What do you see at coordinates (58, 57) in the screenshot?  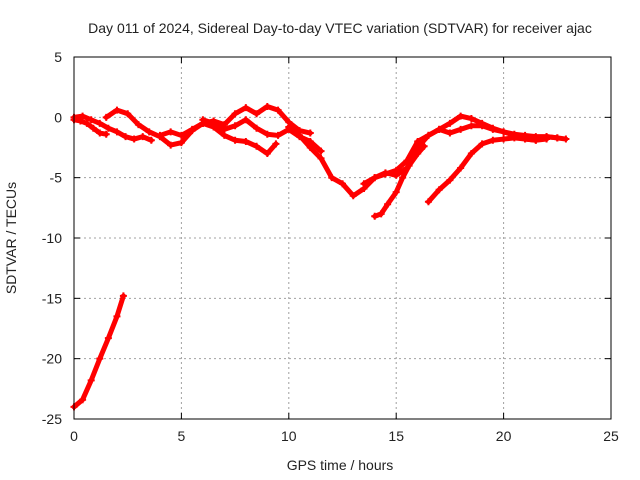 I see `y-tick-label: 5` at bounding box center [58, 57].